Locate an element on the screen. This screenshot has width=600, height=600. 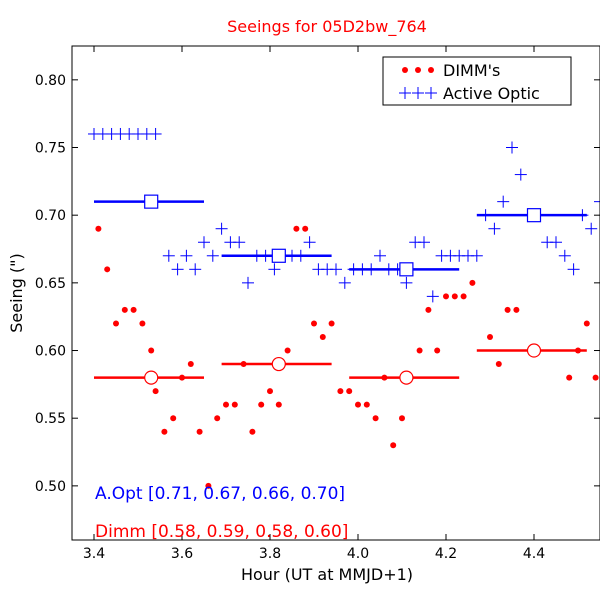
x-tick-label: 4.2 is located at coordinates (446, 554).